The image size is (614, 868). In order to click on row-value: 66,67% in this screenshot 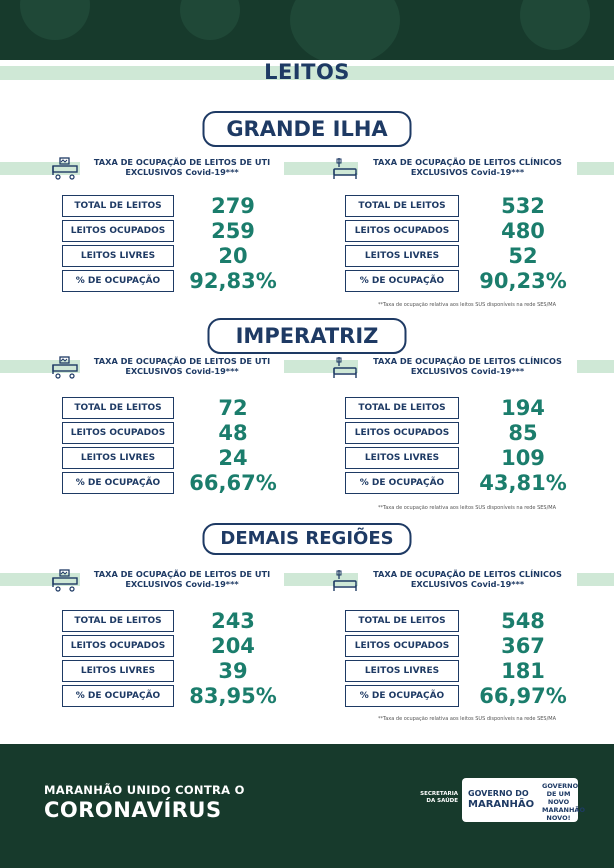, I will do `click(233, 483)`.